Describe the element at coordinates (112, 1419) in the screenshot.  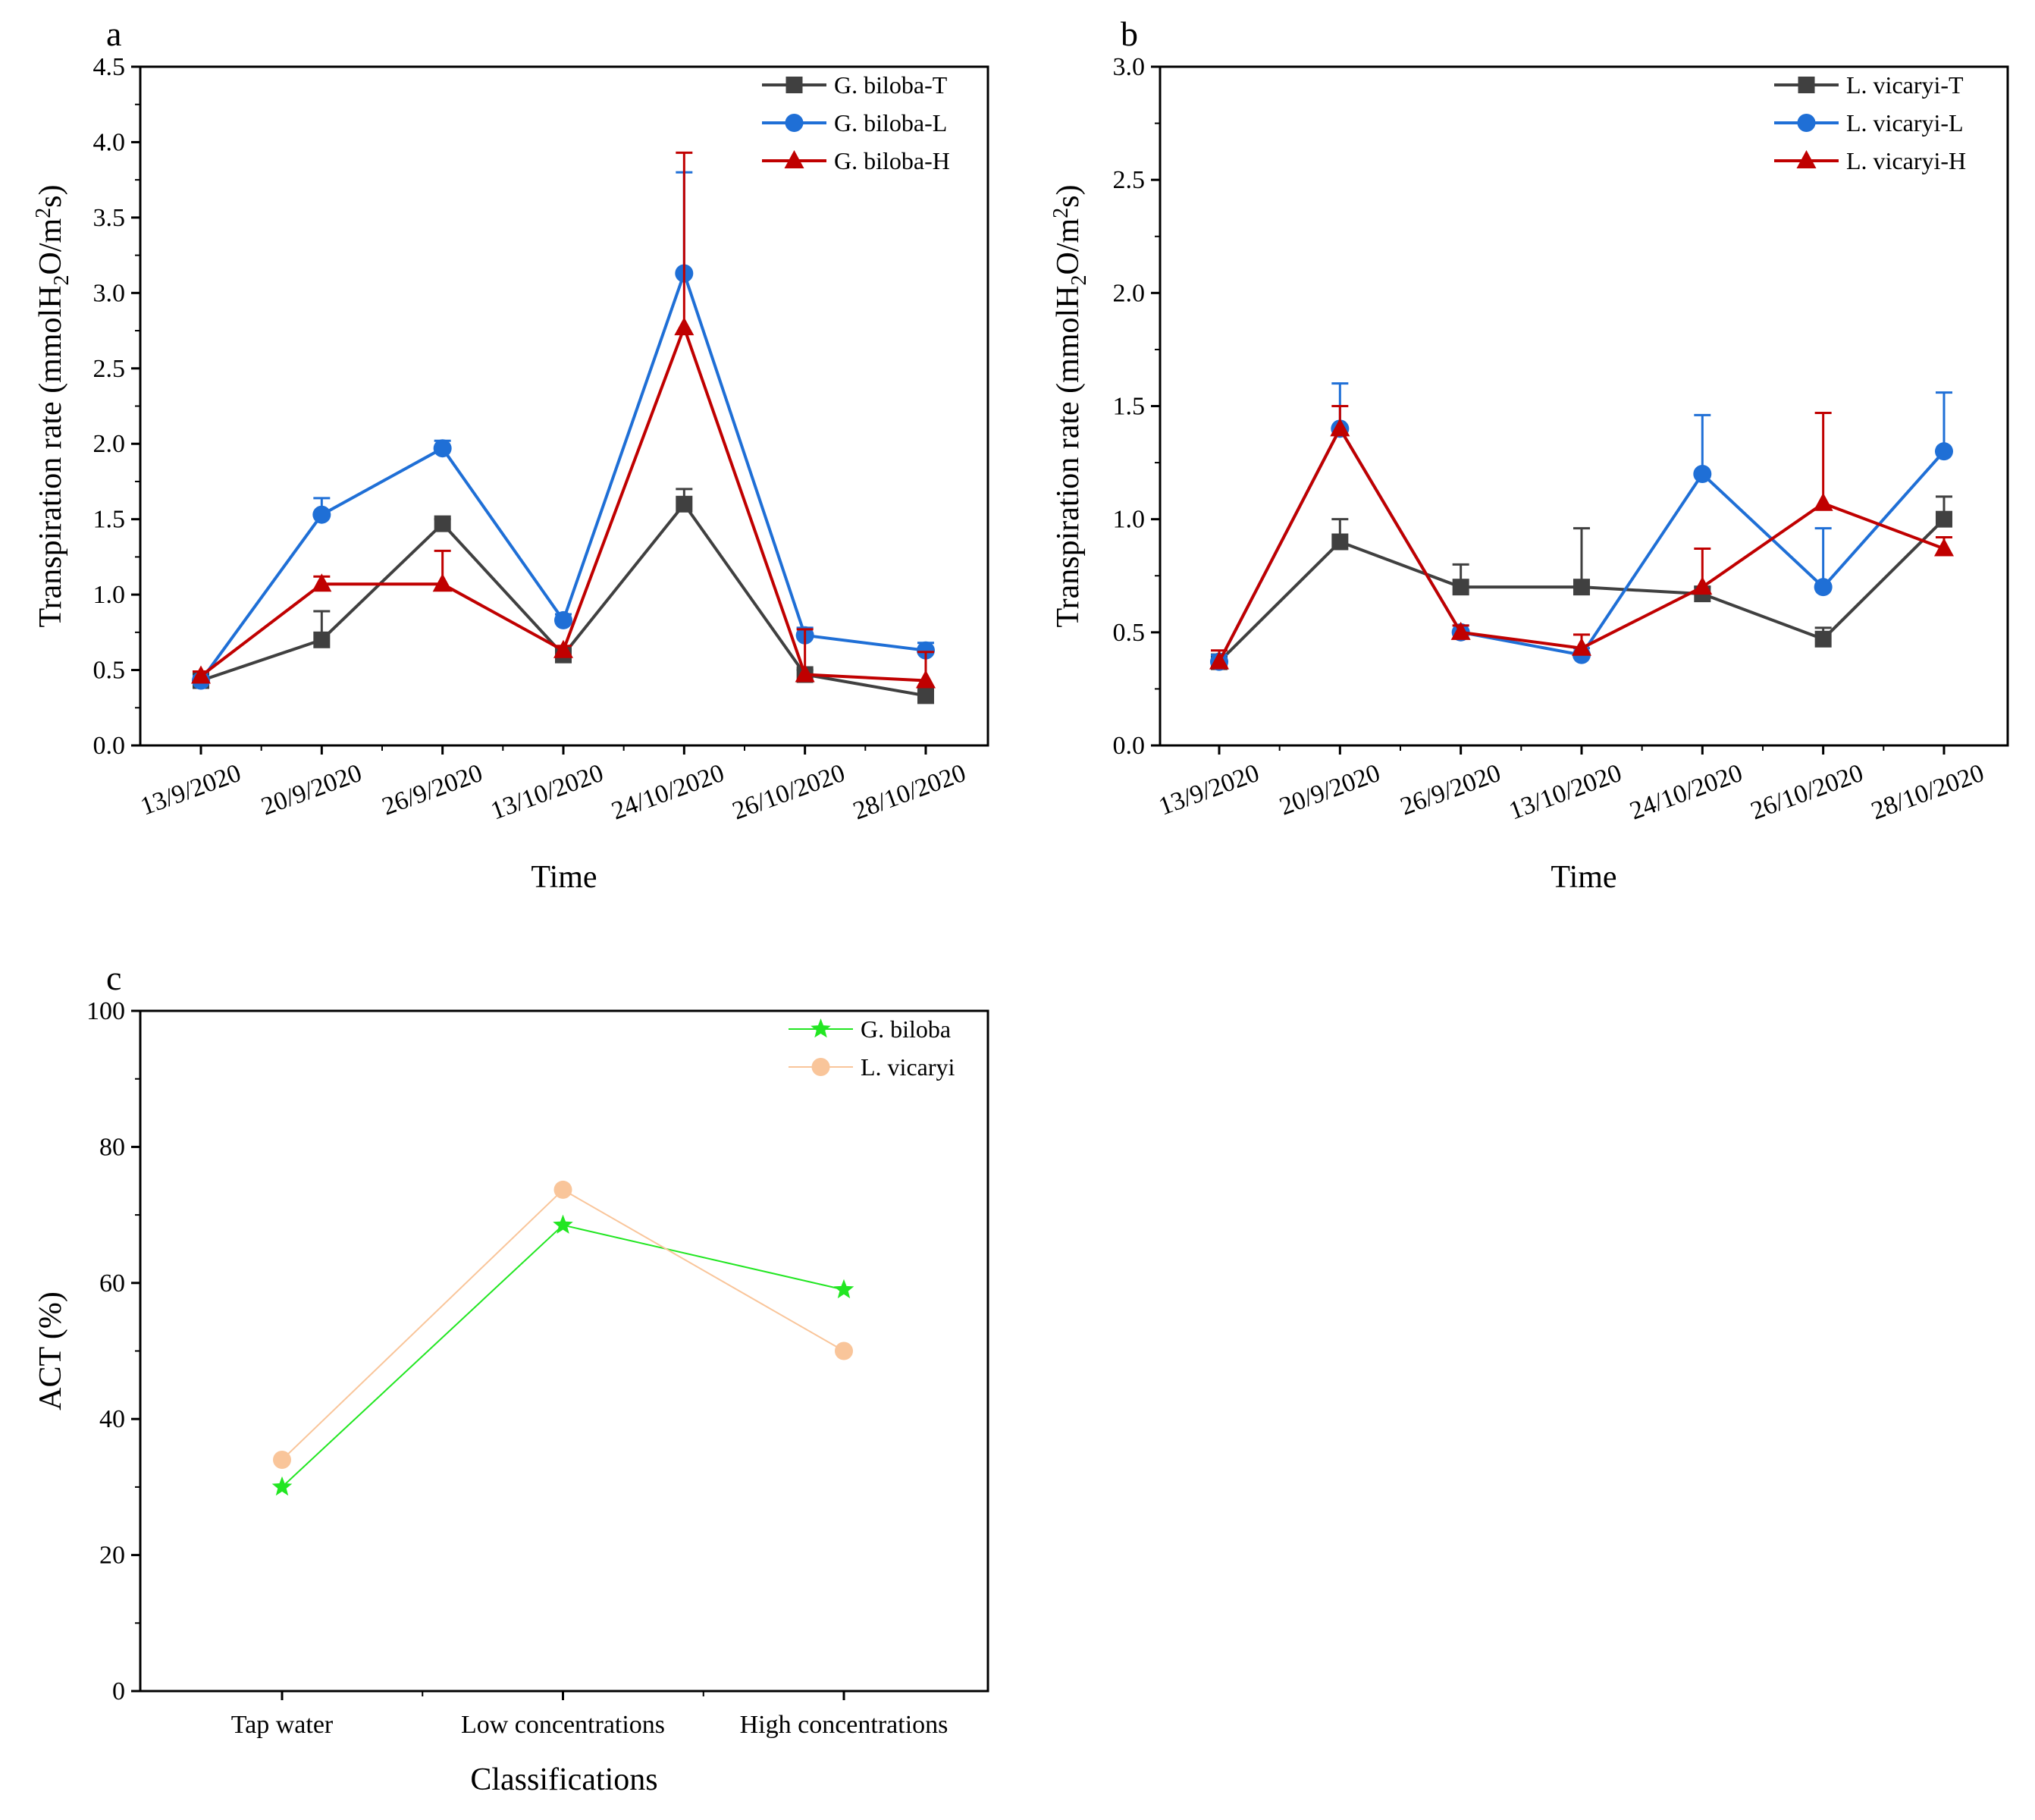
I see `y-tick-label: 40` at that location.